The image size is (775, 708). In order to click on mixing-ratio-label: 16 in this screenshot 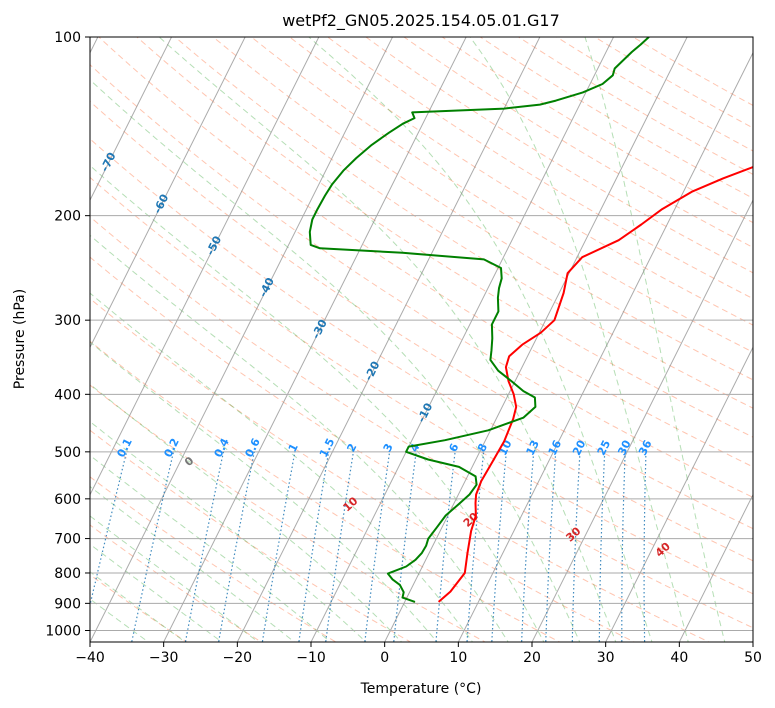, I will do `click(555, 448)`.